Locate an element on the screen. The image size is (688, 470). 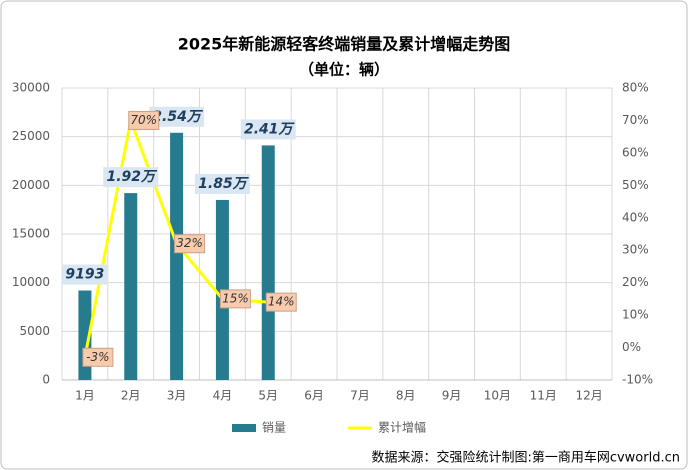
bar-value-label: 1.92万 is located at coordinates (132, 177).